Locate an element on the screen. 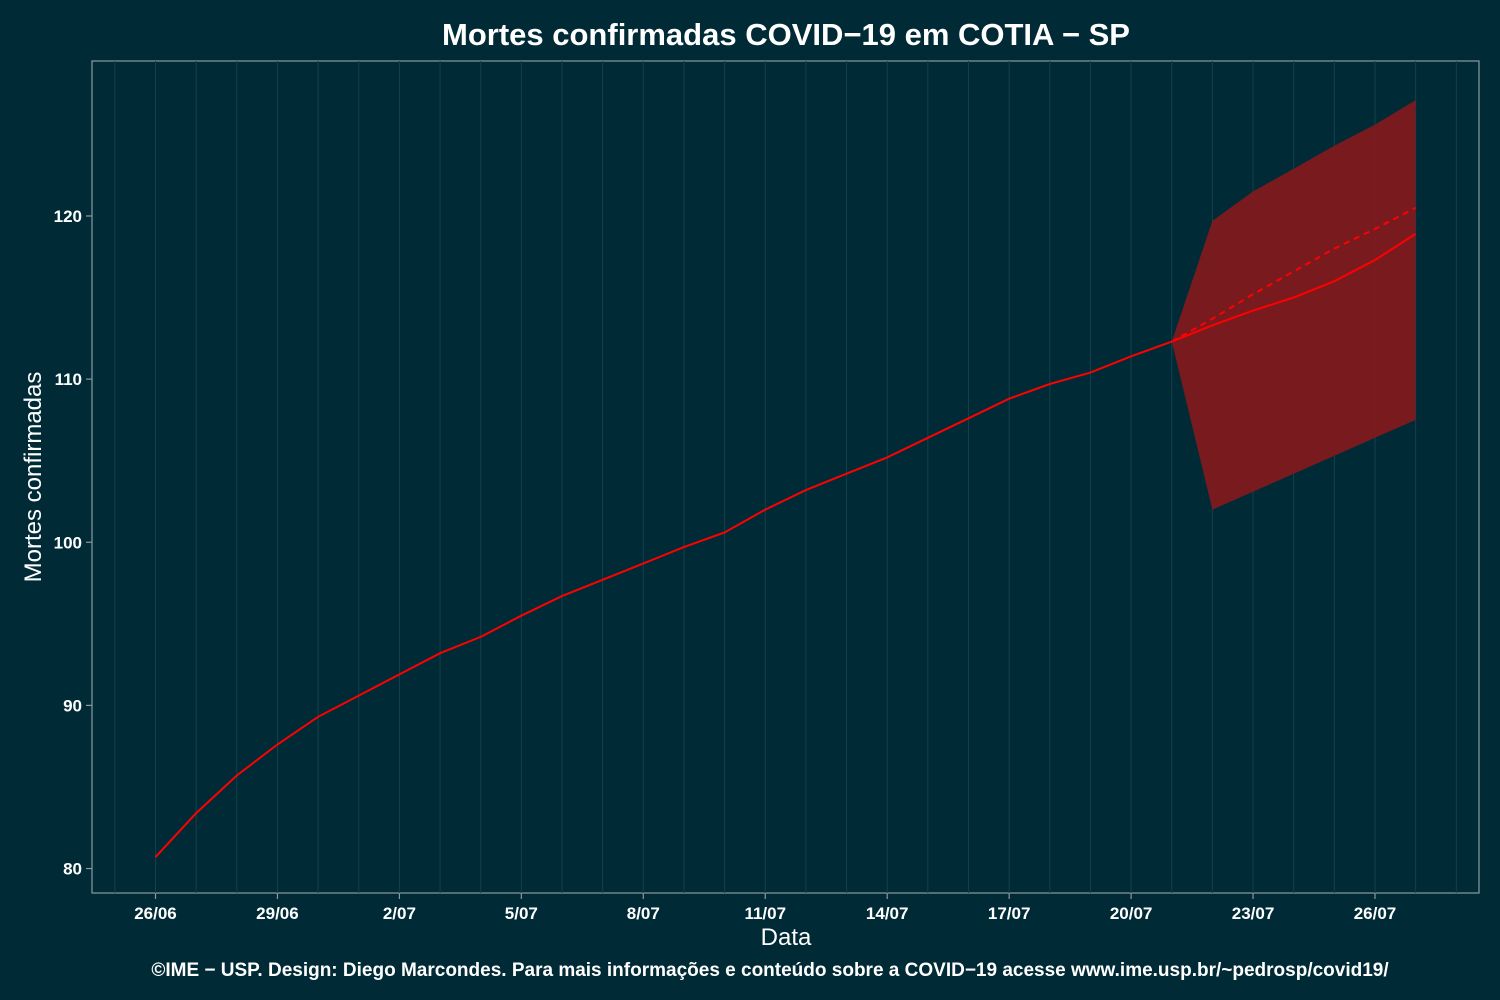 This screenshot has height=1000, width=1500. confidence-band-group is located at coordinates (1293, 305).